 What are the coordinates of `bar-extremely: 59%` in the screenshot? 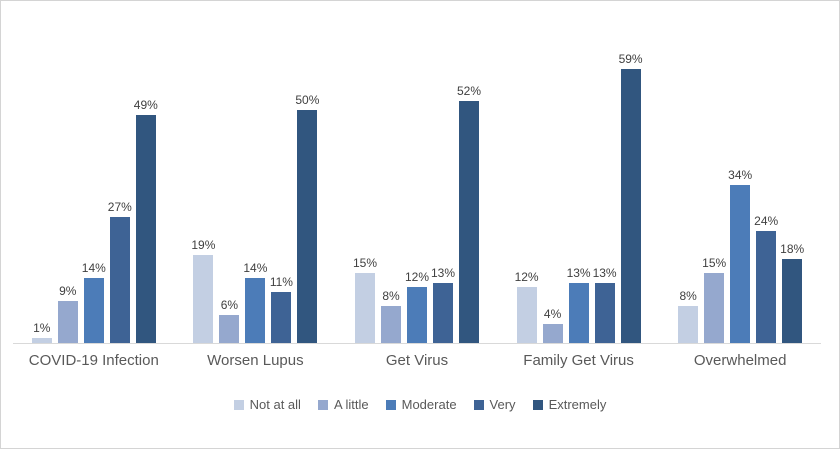 It's located at (631, 197).